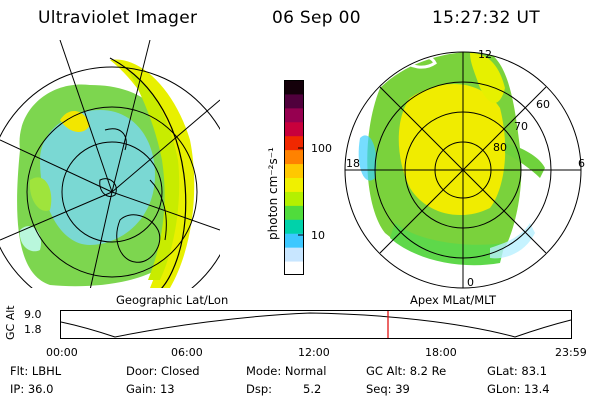  What do you see at coordinates (150, 389) in the screenshot?
I see `status-gain: Gain: 13` at bounding box center [150, 389].